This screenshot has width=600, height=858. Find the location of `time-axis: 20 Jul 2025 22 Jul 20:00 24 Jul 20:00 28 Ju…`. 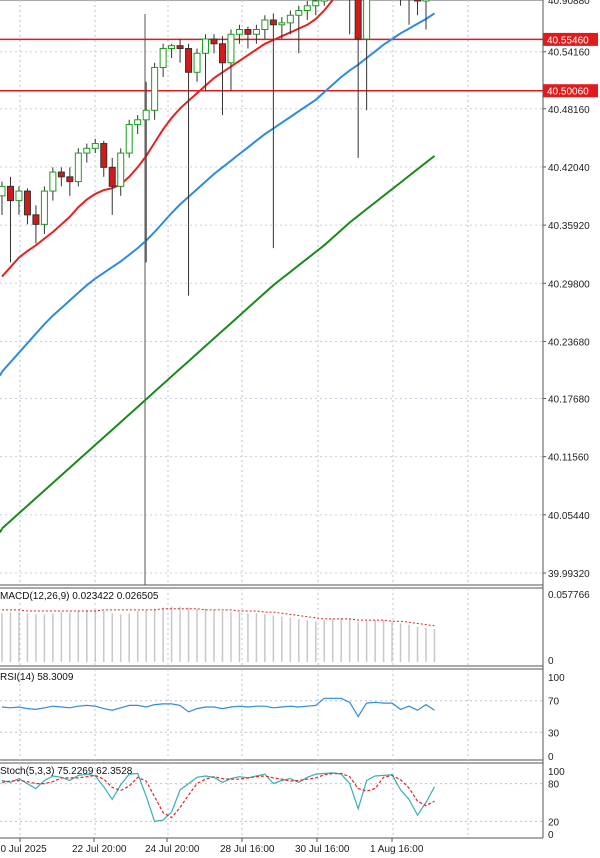

time-axis: 20 Jul 2025 22 Jul 20:00 24 Jul 20:00 28 Ju… is located at coordinates (212, 846).